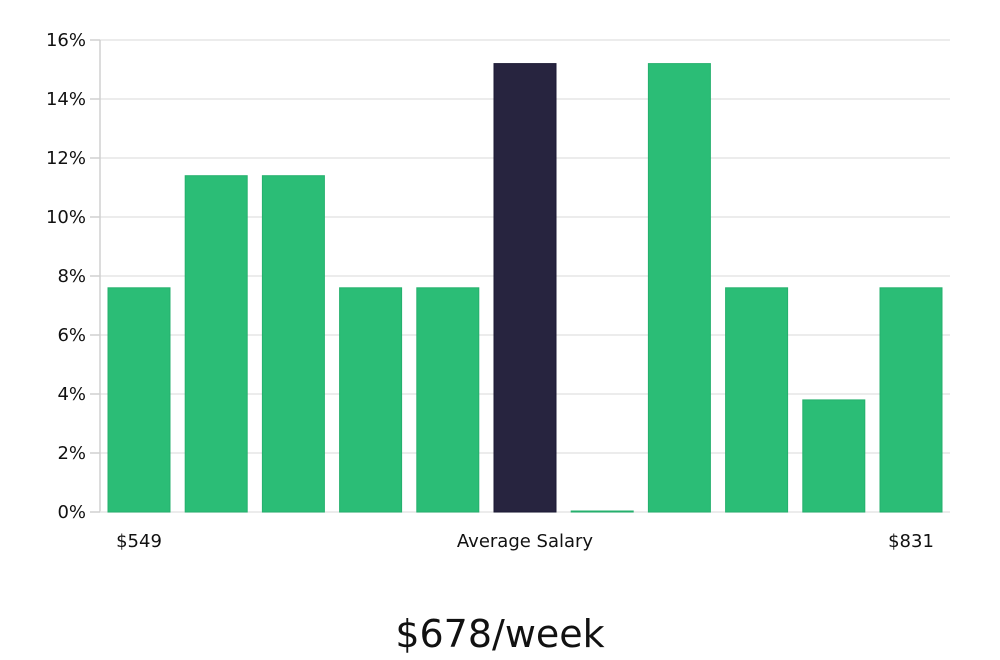  What do you see at coordinates (71, 276) in the screenshot?
I see `y-tick-label-8: 8%` at bounding box center [71, 276].